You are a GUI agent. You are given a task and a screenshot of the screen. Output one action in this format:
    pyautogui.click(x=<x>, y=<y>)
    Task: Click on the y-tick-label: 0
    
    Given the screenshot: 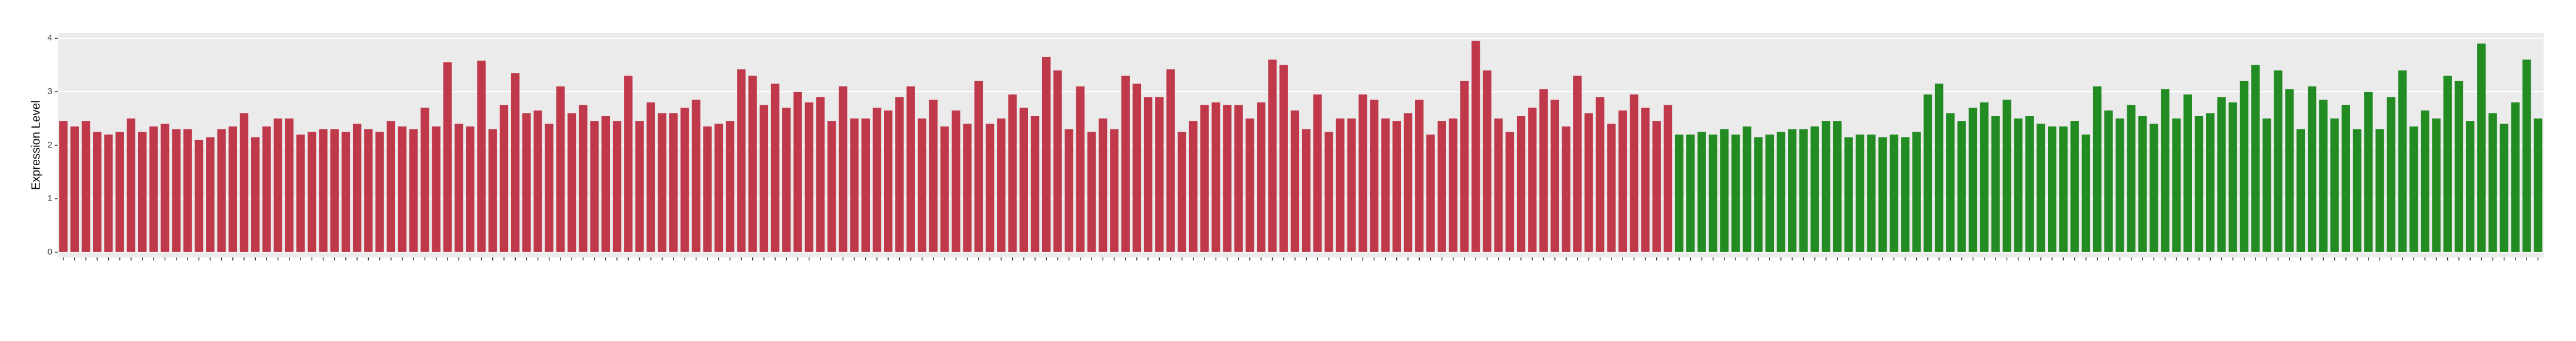 What is the action you would take?
    pyautogui.click(x=50, y=252)
    